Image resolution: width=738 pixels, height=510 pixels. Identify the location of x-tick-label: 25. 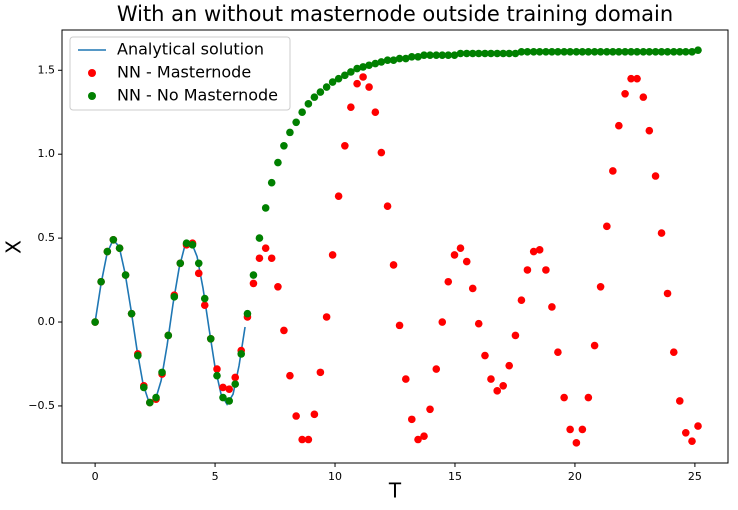
(695, 476).